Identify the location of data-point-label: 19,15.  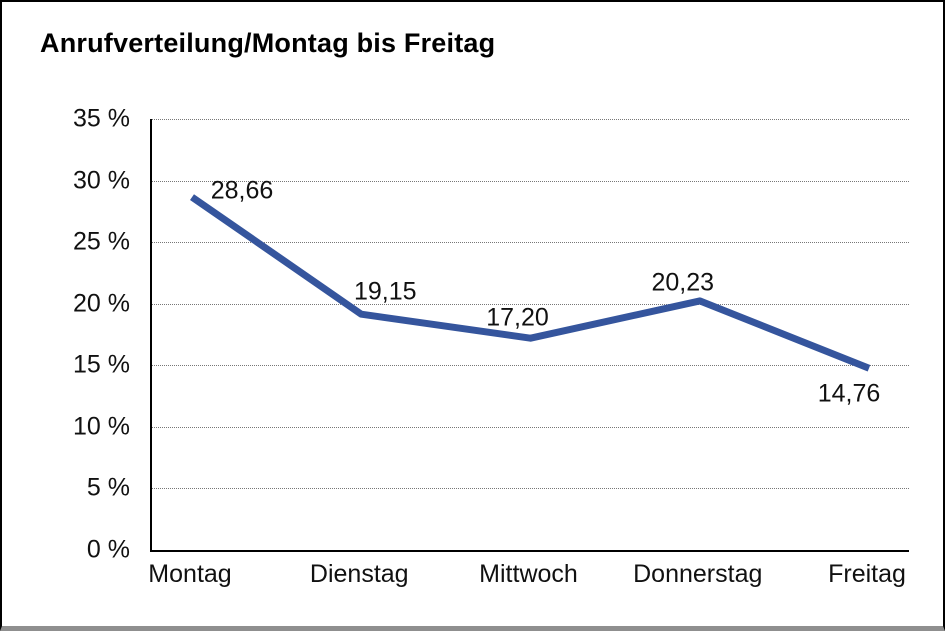
(385, 291).